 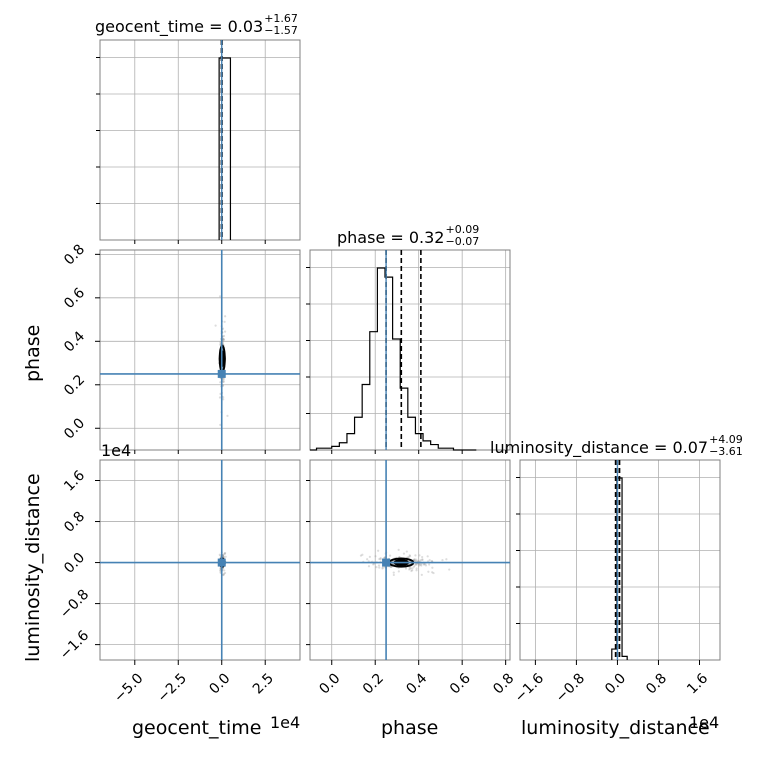 I want to click on x-tick-label: −2.5, so click(x=172, y=687).